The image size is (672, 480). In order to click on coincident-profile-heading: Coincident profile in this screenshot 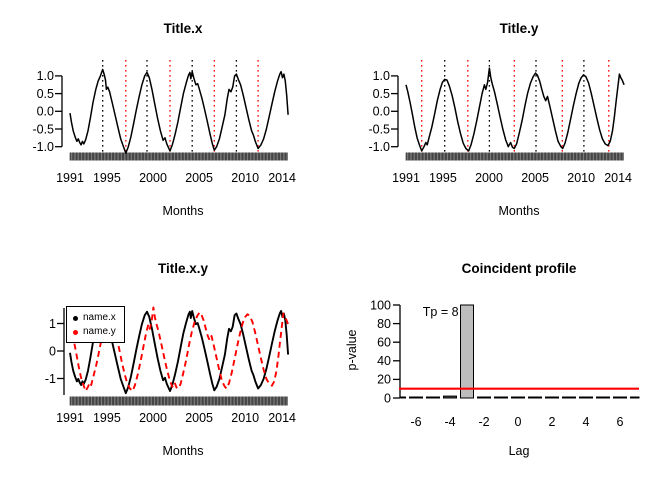, I will do `click(519, 268)`.